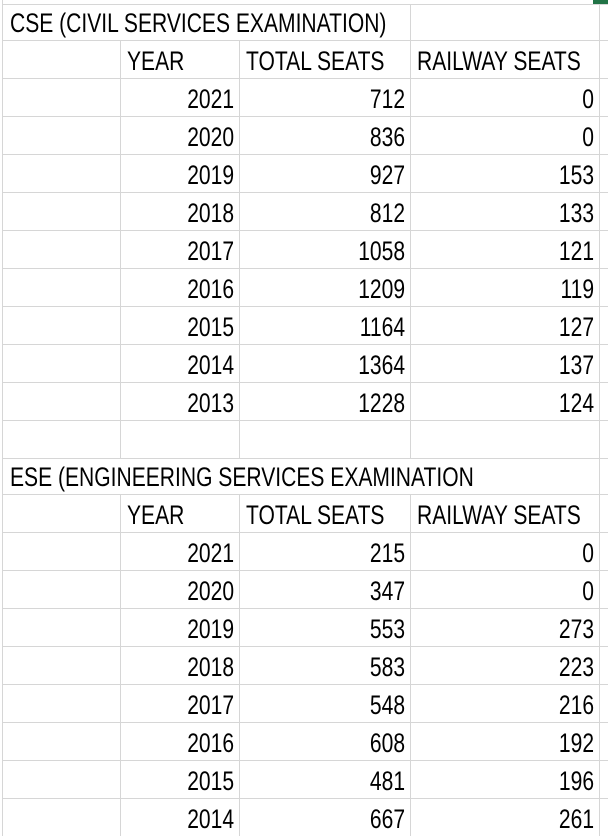  What do you see at coordinates (325, 704) in the screenshot?
I see `cell-total-seats: 548` at bounding box center [325, 704].